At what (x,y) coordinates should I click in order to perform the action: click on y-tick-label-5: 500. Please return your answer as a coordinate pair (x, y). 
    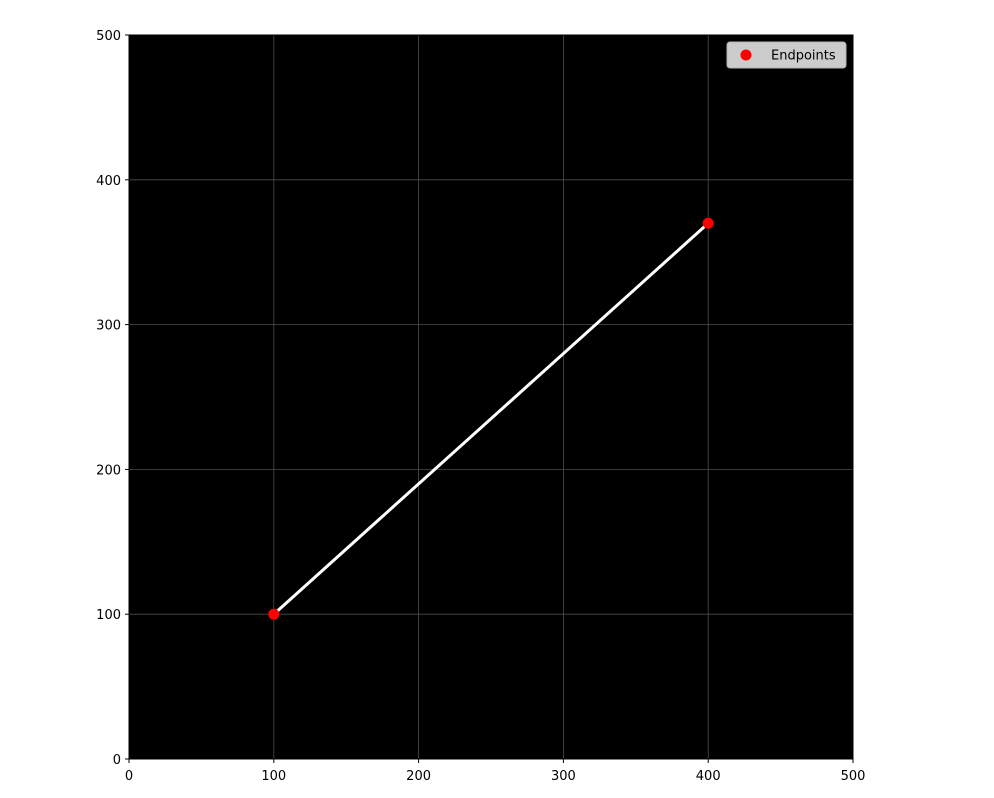
    Looking at the image, I should click on (108, 36).